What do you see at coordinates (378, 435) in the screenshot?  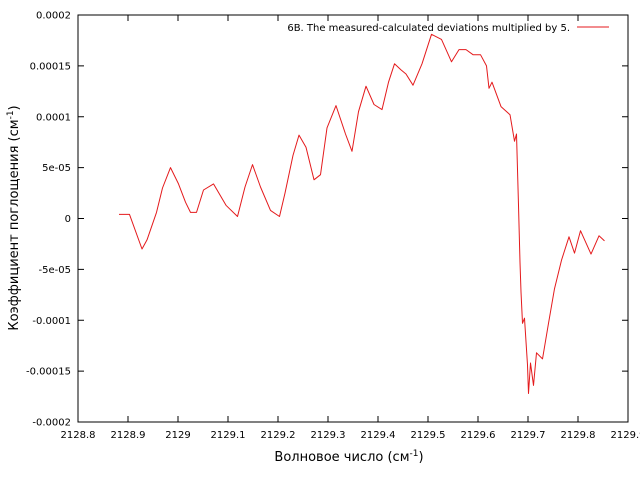 I see `x-tick-label: 2129.4` at bounding box center [378, 435].